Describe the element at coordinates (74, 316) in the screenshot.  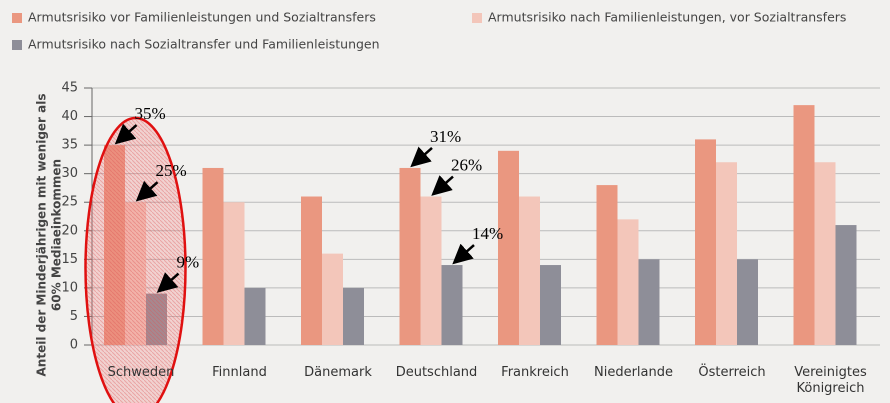
I see `y-tick-label: 5` at that location.